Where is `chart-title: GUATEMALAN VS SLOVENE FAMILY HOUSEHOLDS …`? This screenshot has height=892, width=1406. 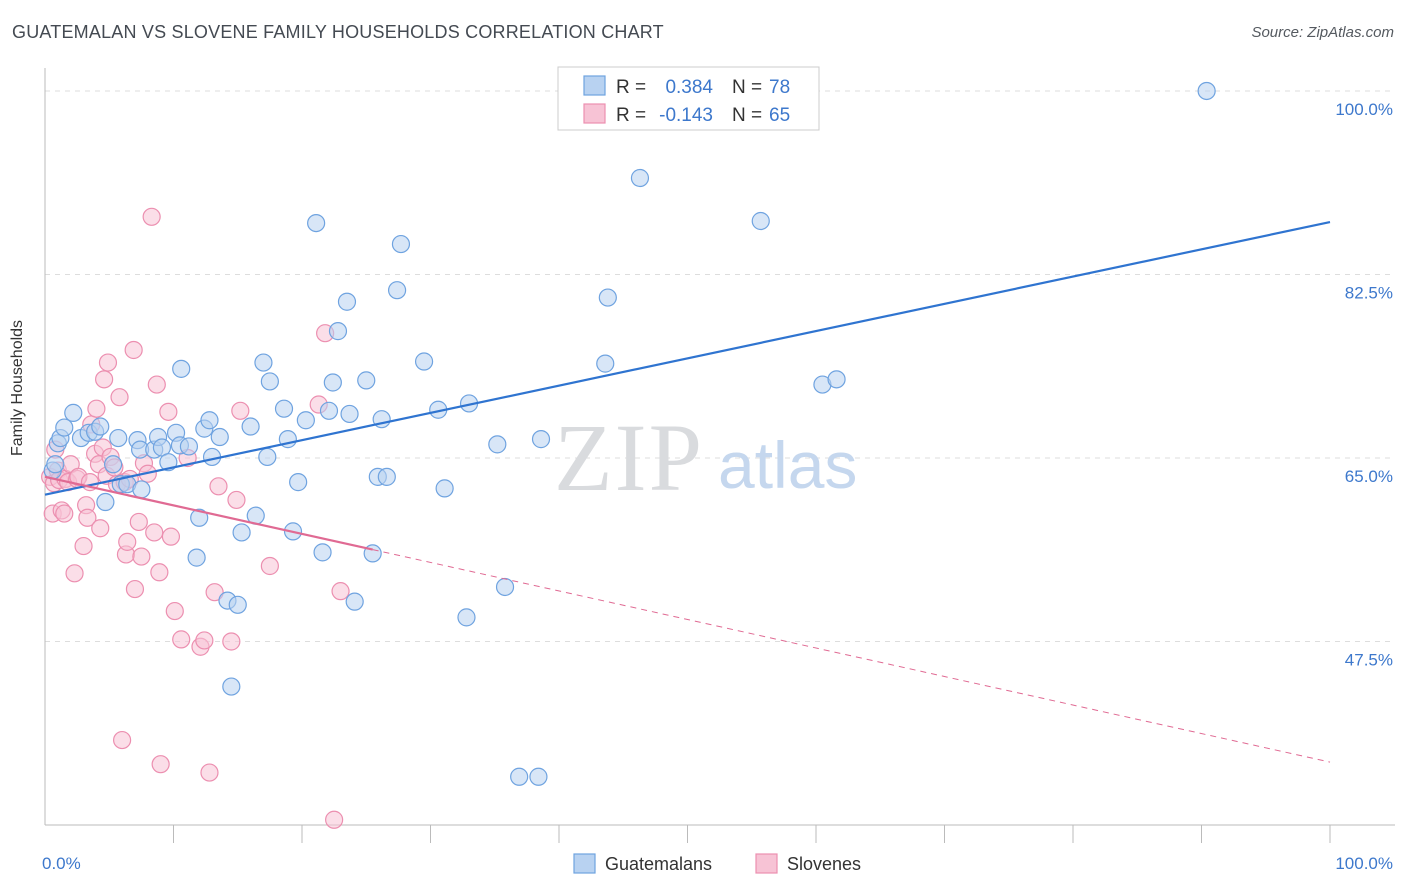
chart-title: GUATEMALAN VS SLOVENE FAMILY HOUSEHOLDS … is located at coordinates (338, 32).